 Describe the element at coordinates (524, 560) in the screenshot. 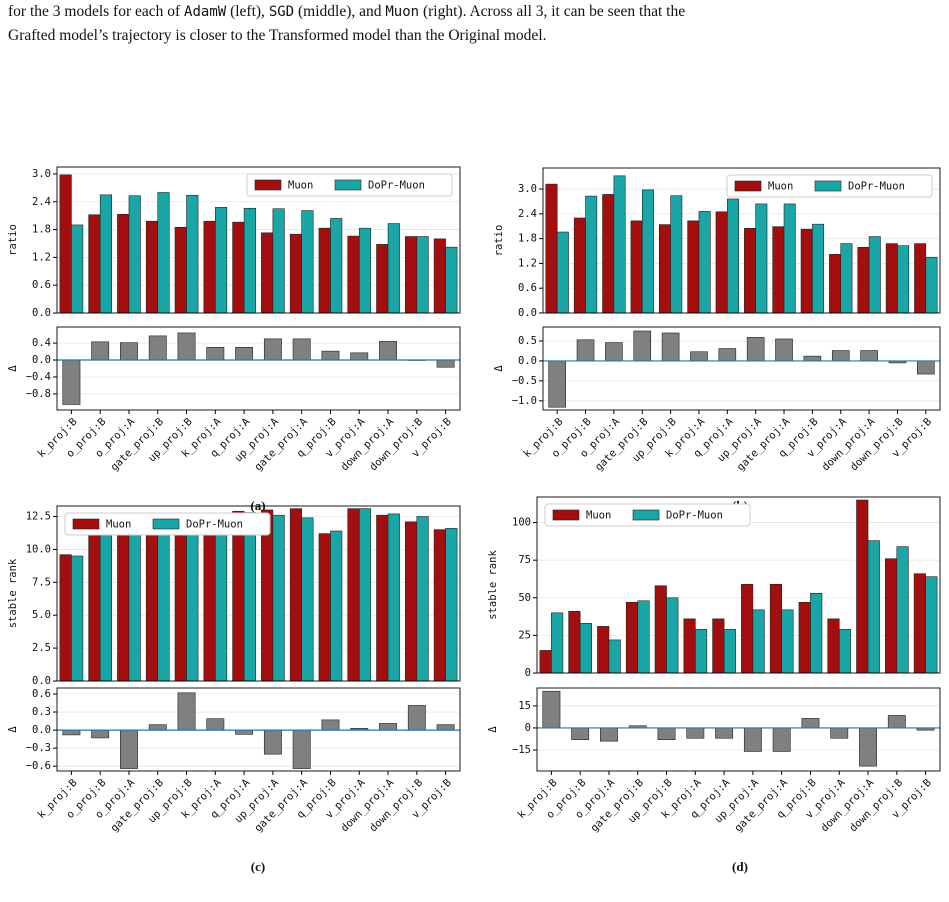

I see `y-tick-label: 75` at that location.